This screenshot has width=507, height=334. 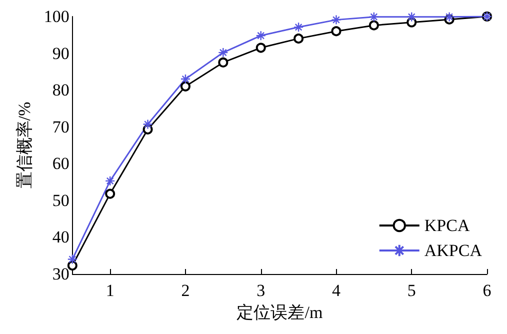 I want to click on x-tick-label: 4, so click(x=336, y=290).